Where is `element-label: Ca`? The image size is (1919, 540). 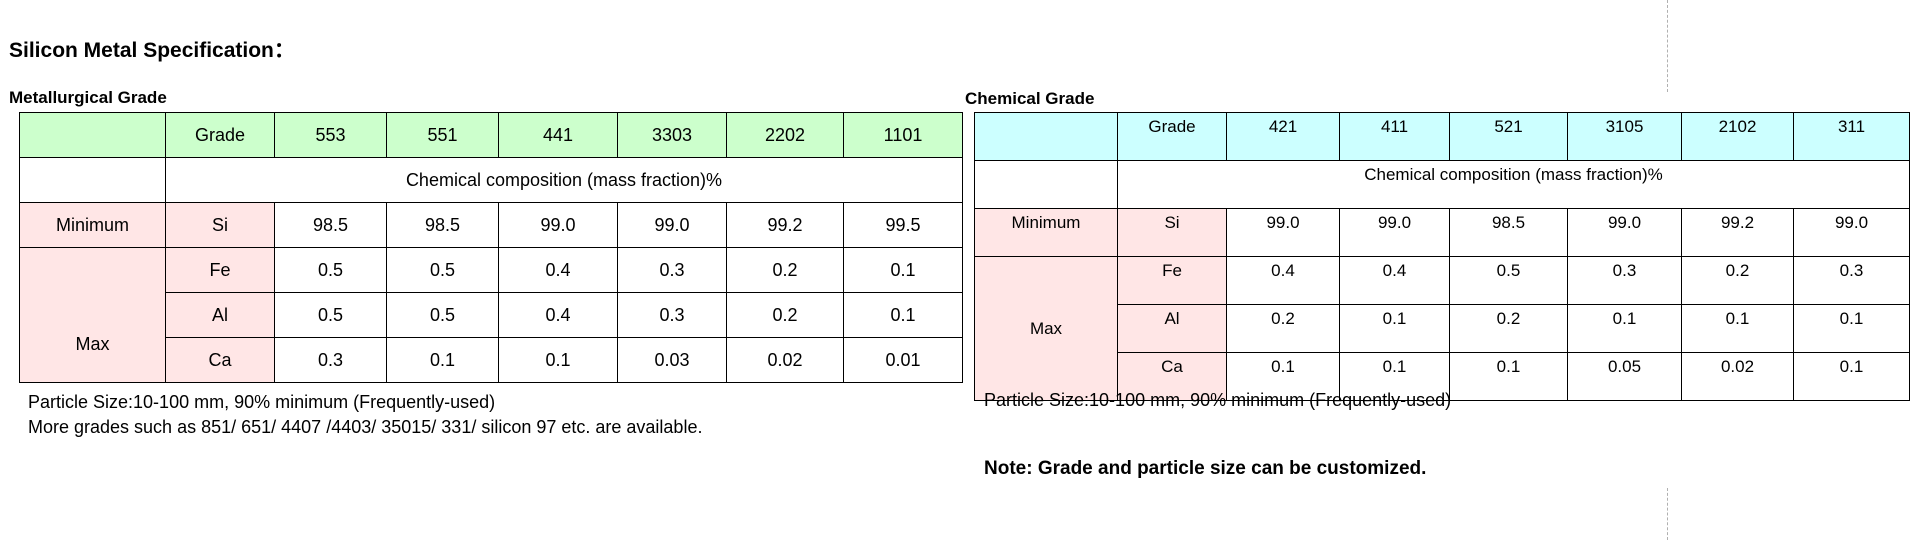
element-label: Ca is located at coordinates (220, 360).